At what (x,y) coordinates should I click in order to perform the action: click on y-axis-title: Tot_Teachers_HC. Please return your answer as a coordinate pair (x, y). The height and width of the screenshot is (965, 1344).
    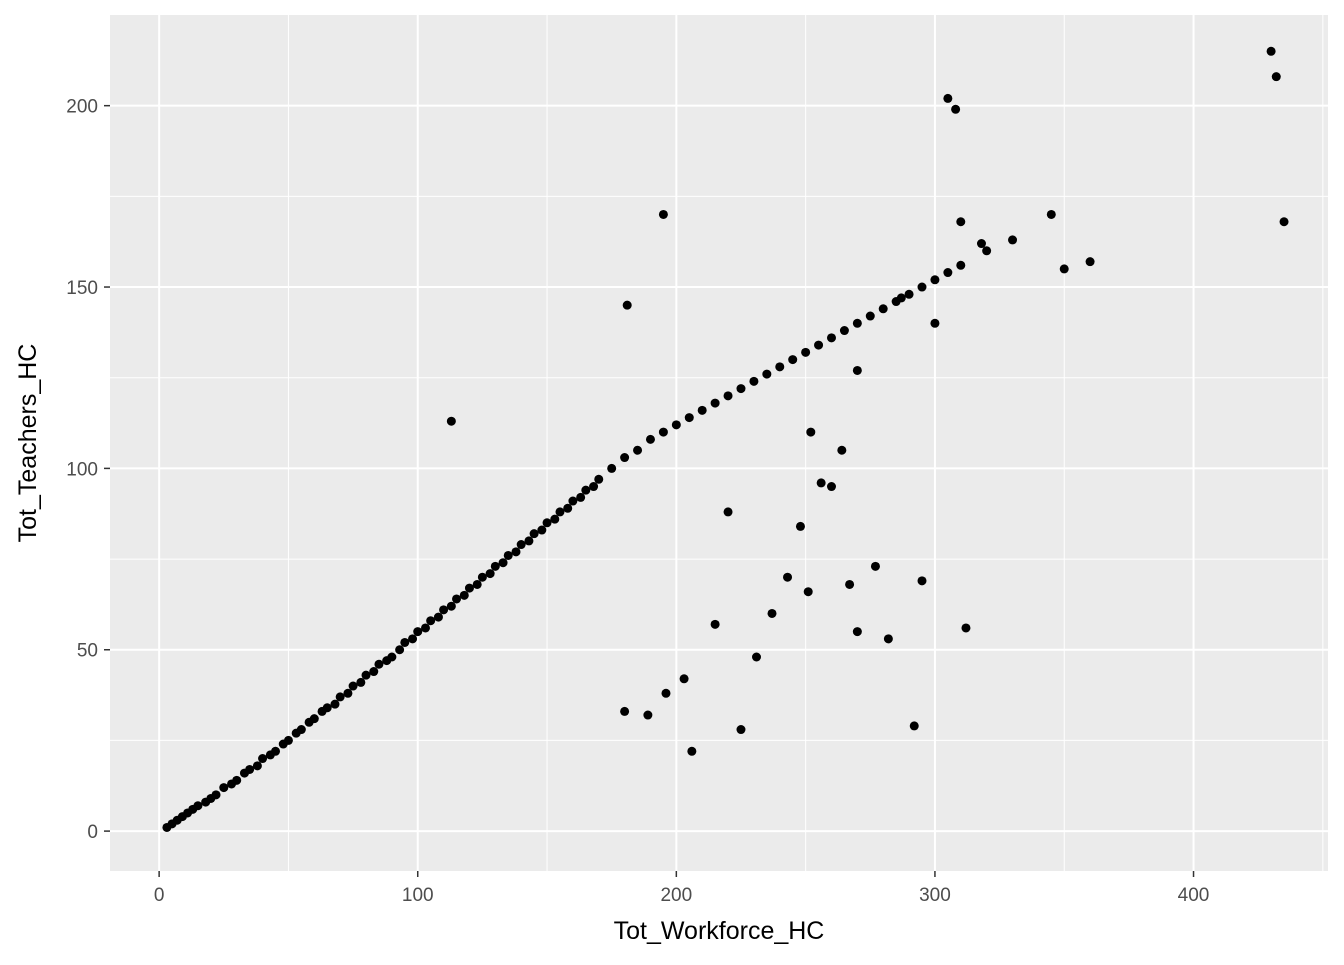
    Looking at the image, I should click on (28, 443).